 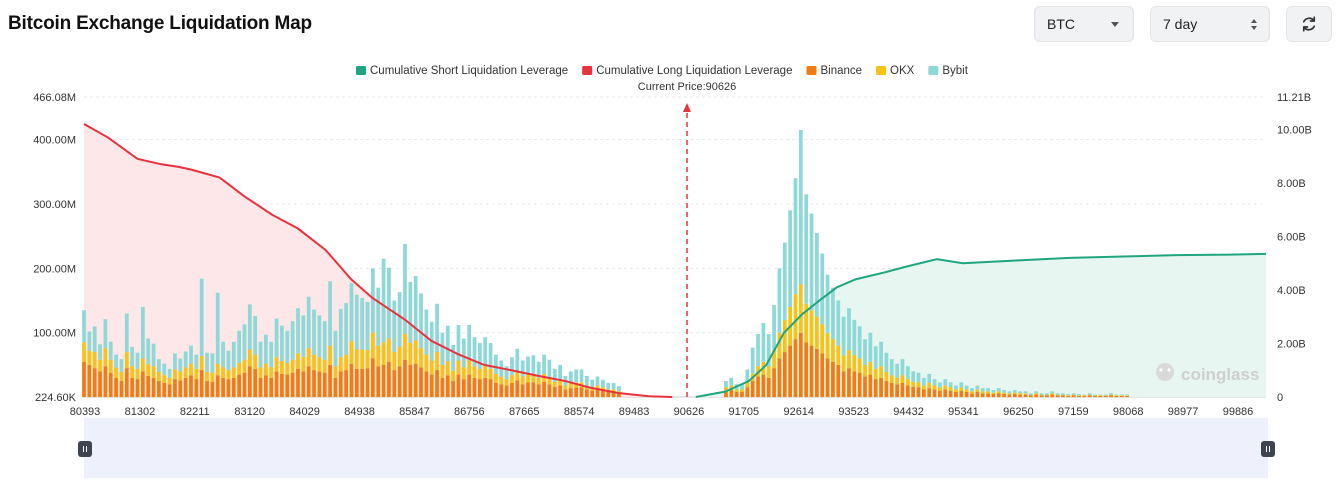 I want to click on zoom-handle-left, so click(x=85, y=449).